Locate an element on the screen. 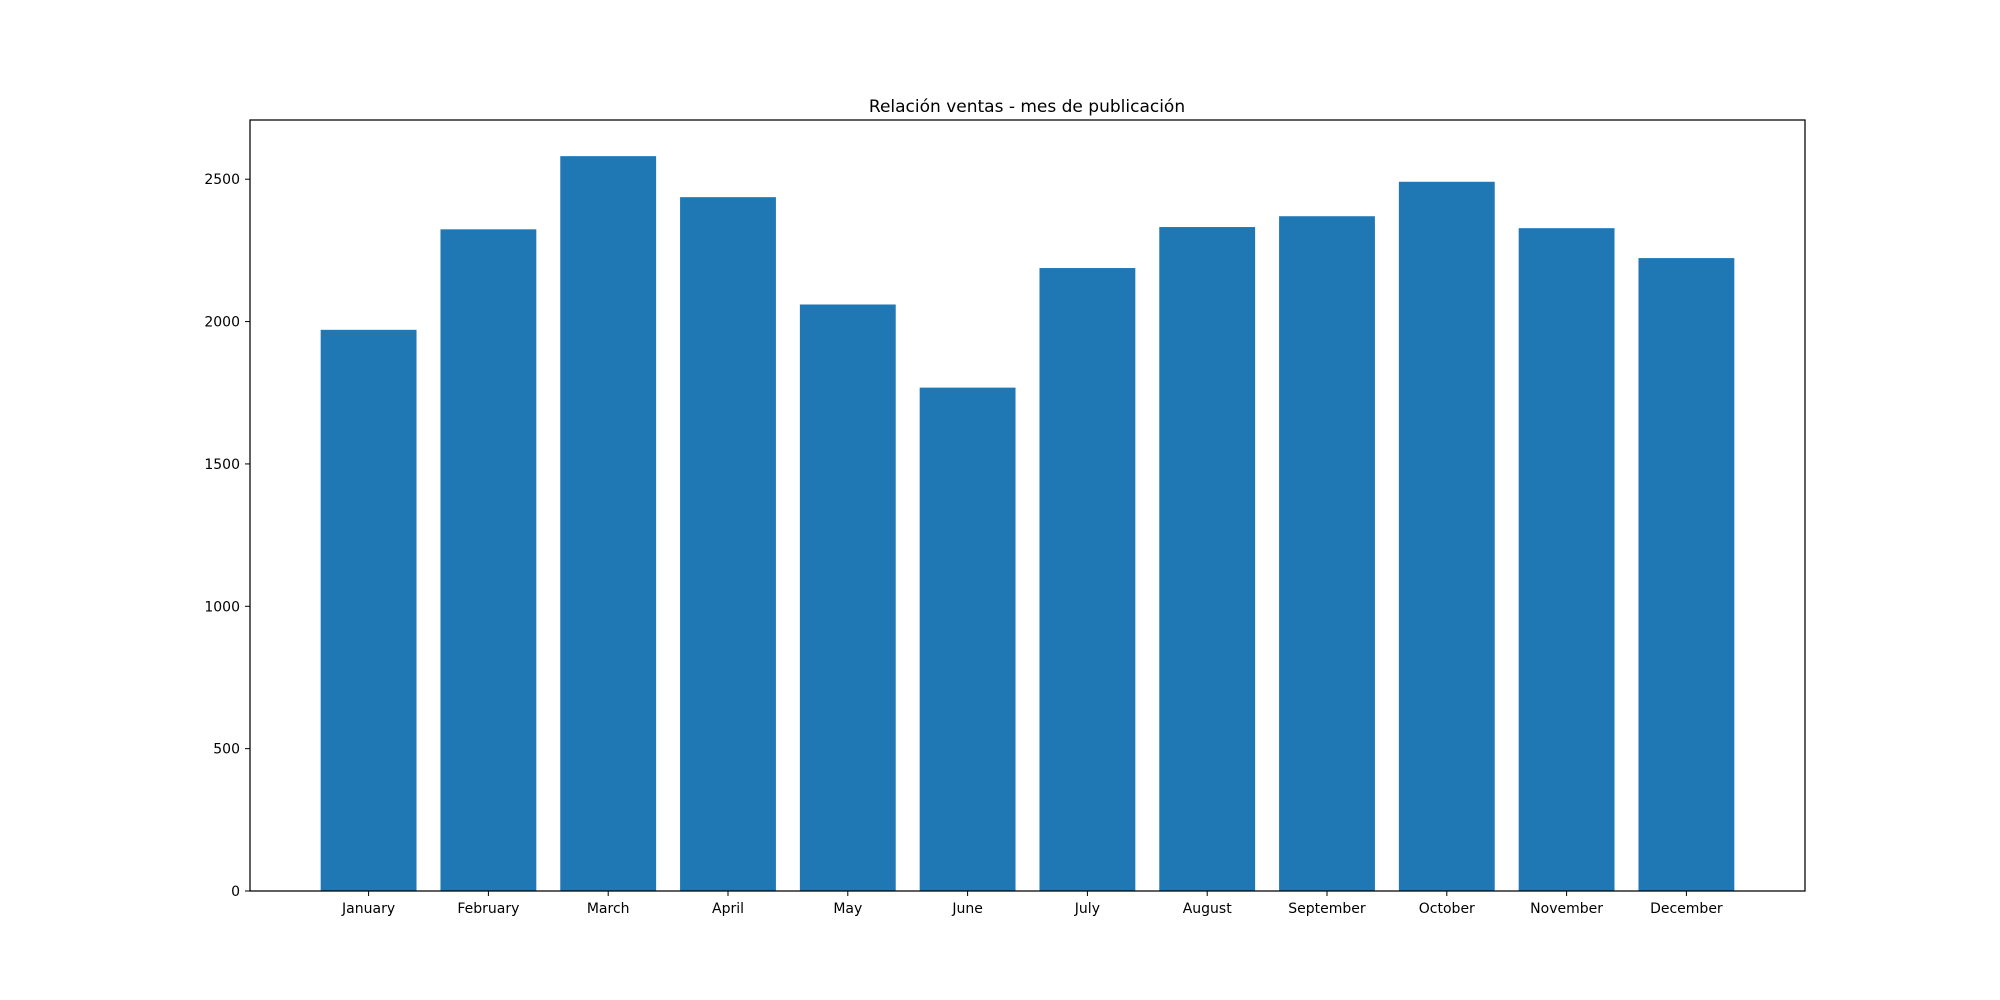 This screenshot has height=1000, width=2000. bar-september is located at coordinates (1327, 554).